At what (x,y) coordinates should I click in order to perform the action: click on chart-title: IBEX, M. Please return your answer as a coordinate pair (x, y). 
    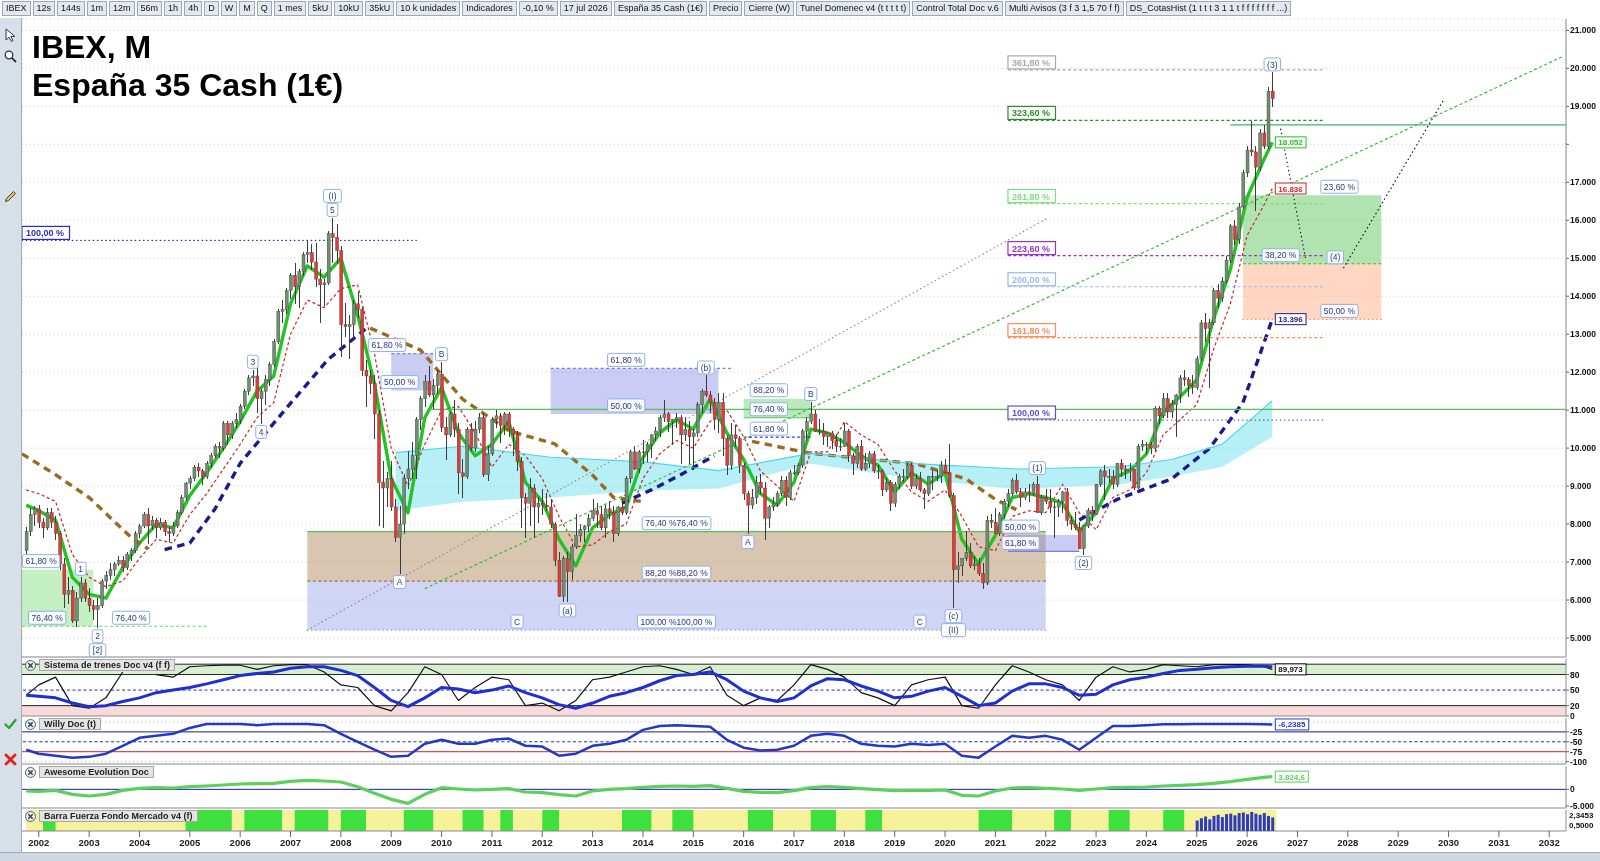
    Looking at the image, I should click on (92, 47).